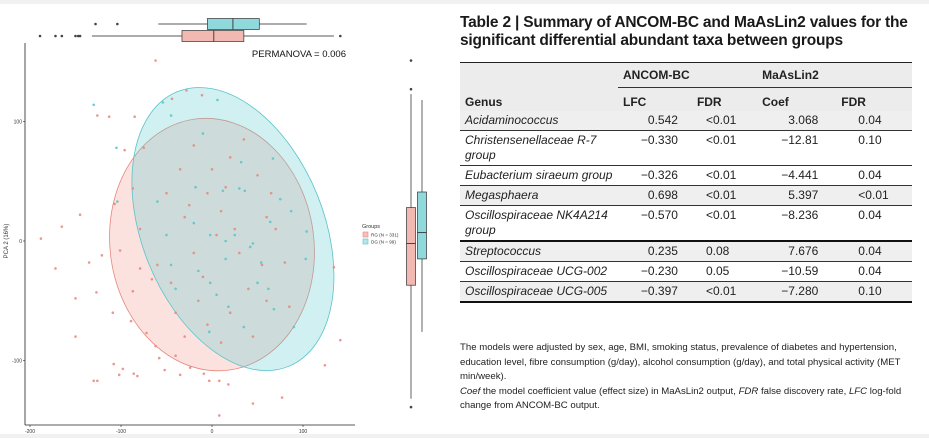 The height and width of the screenshot is (438, 929). Describe the element at coordinates (539, 175) in the screenshot. I see `cell-genus: Eubacterium siraeum group` at that location.